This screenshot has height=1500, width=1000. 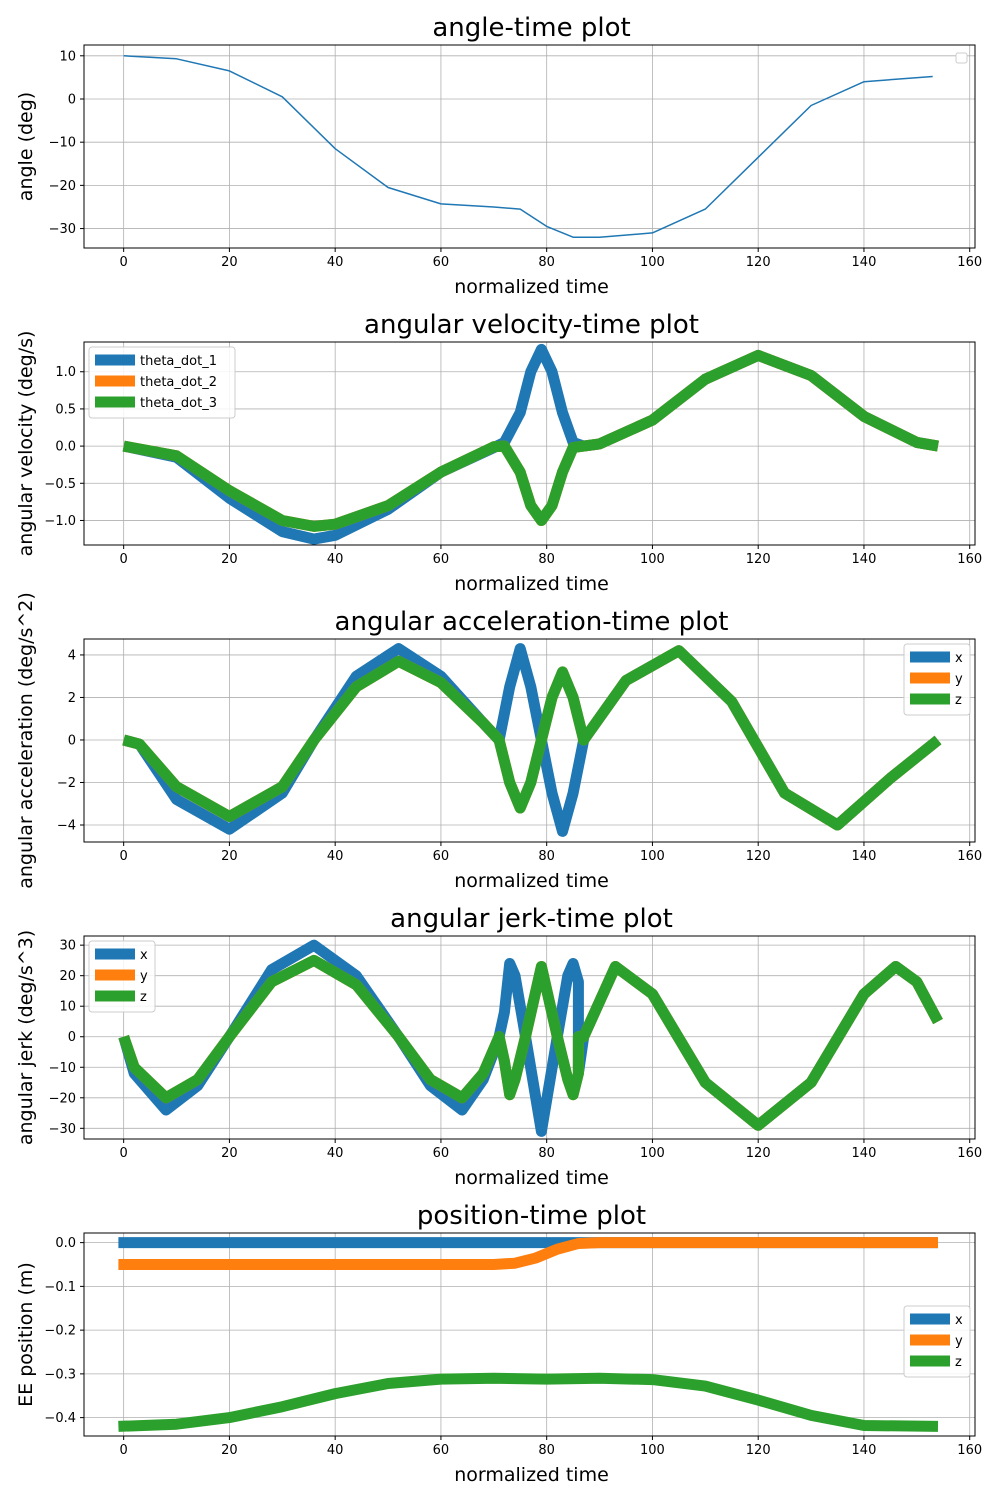 What do you see at coordinates (961, 58) in the screenshot?
I see `legend-box` at bounding box center [961, 58].